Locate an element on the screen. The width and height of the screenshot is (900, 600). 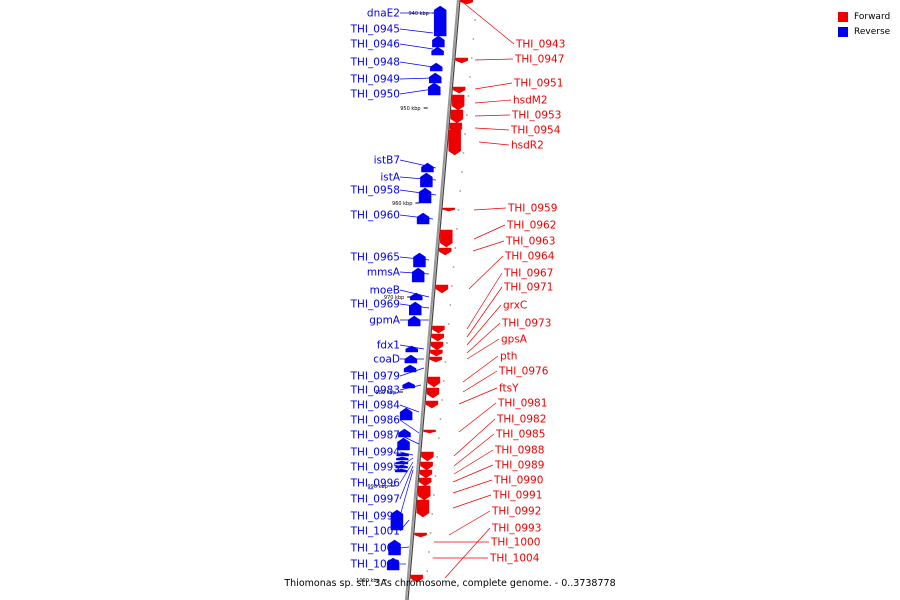
forward-gene-label: THI_0967 is located at coordinates (528, 274).